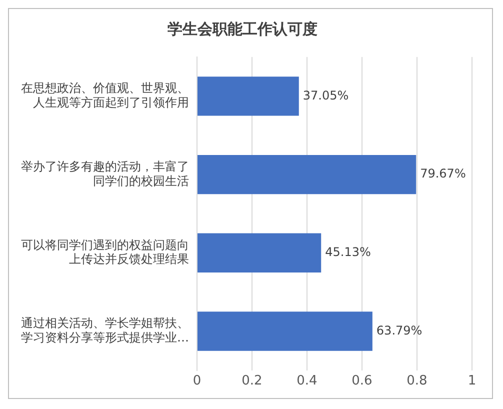 The image size is (503, 409). Describe the element at coordinates (325, 95) in the screenshot. I see `data-label: 37.05%` at that location.